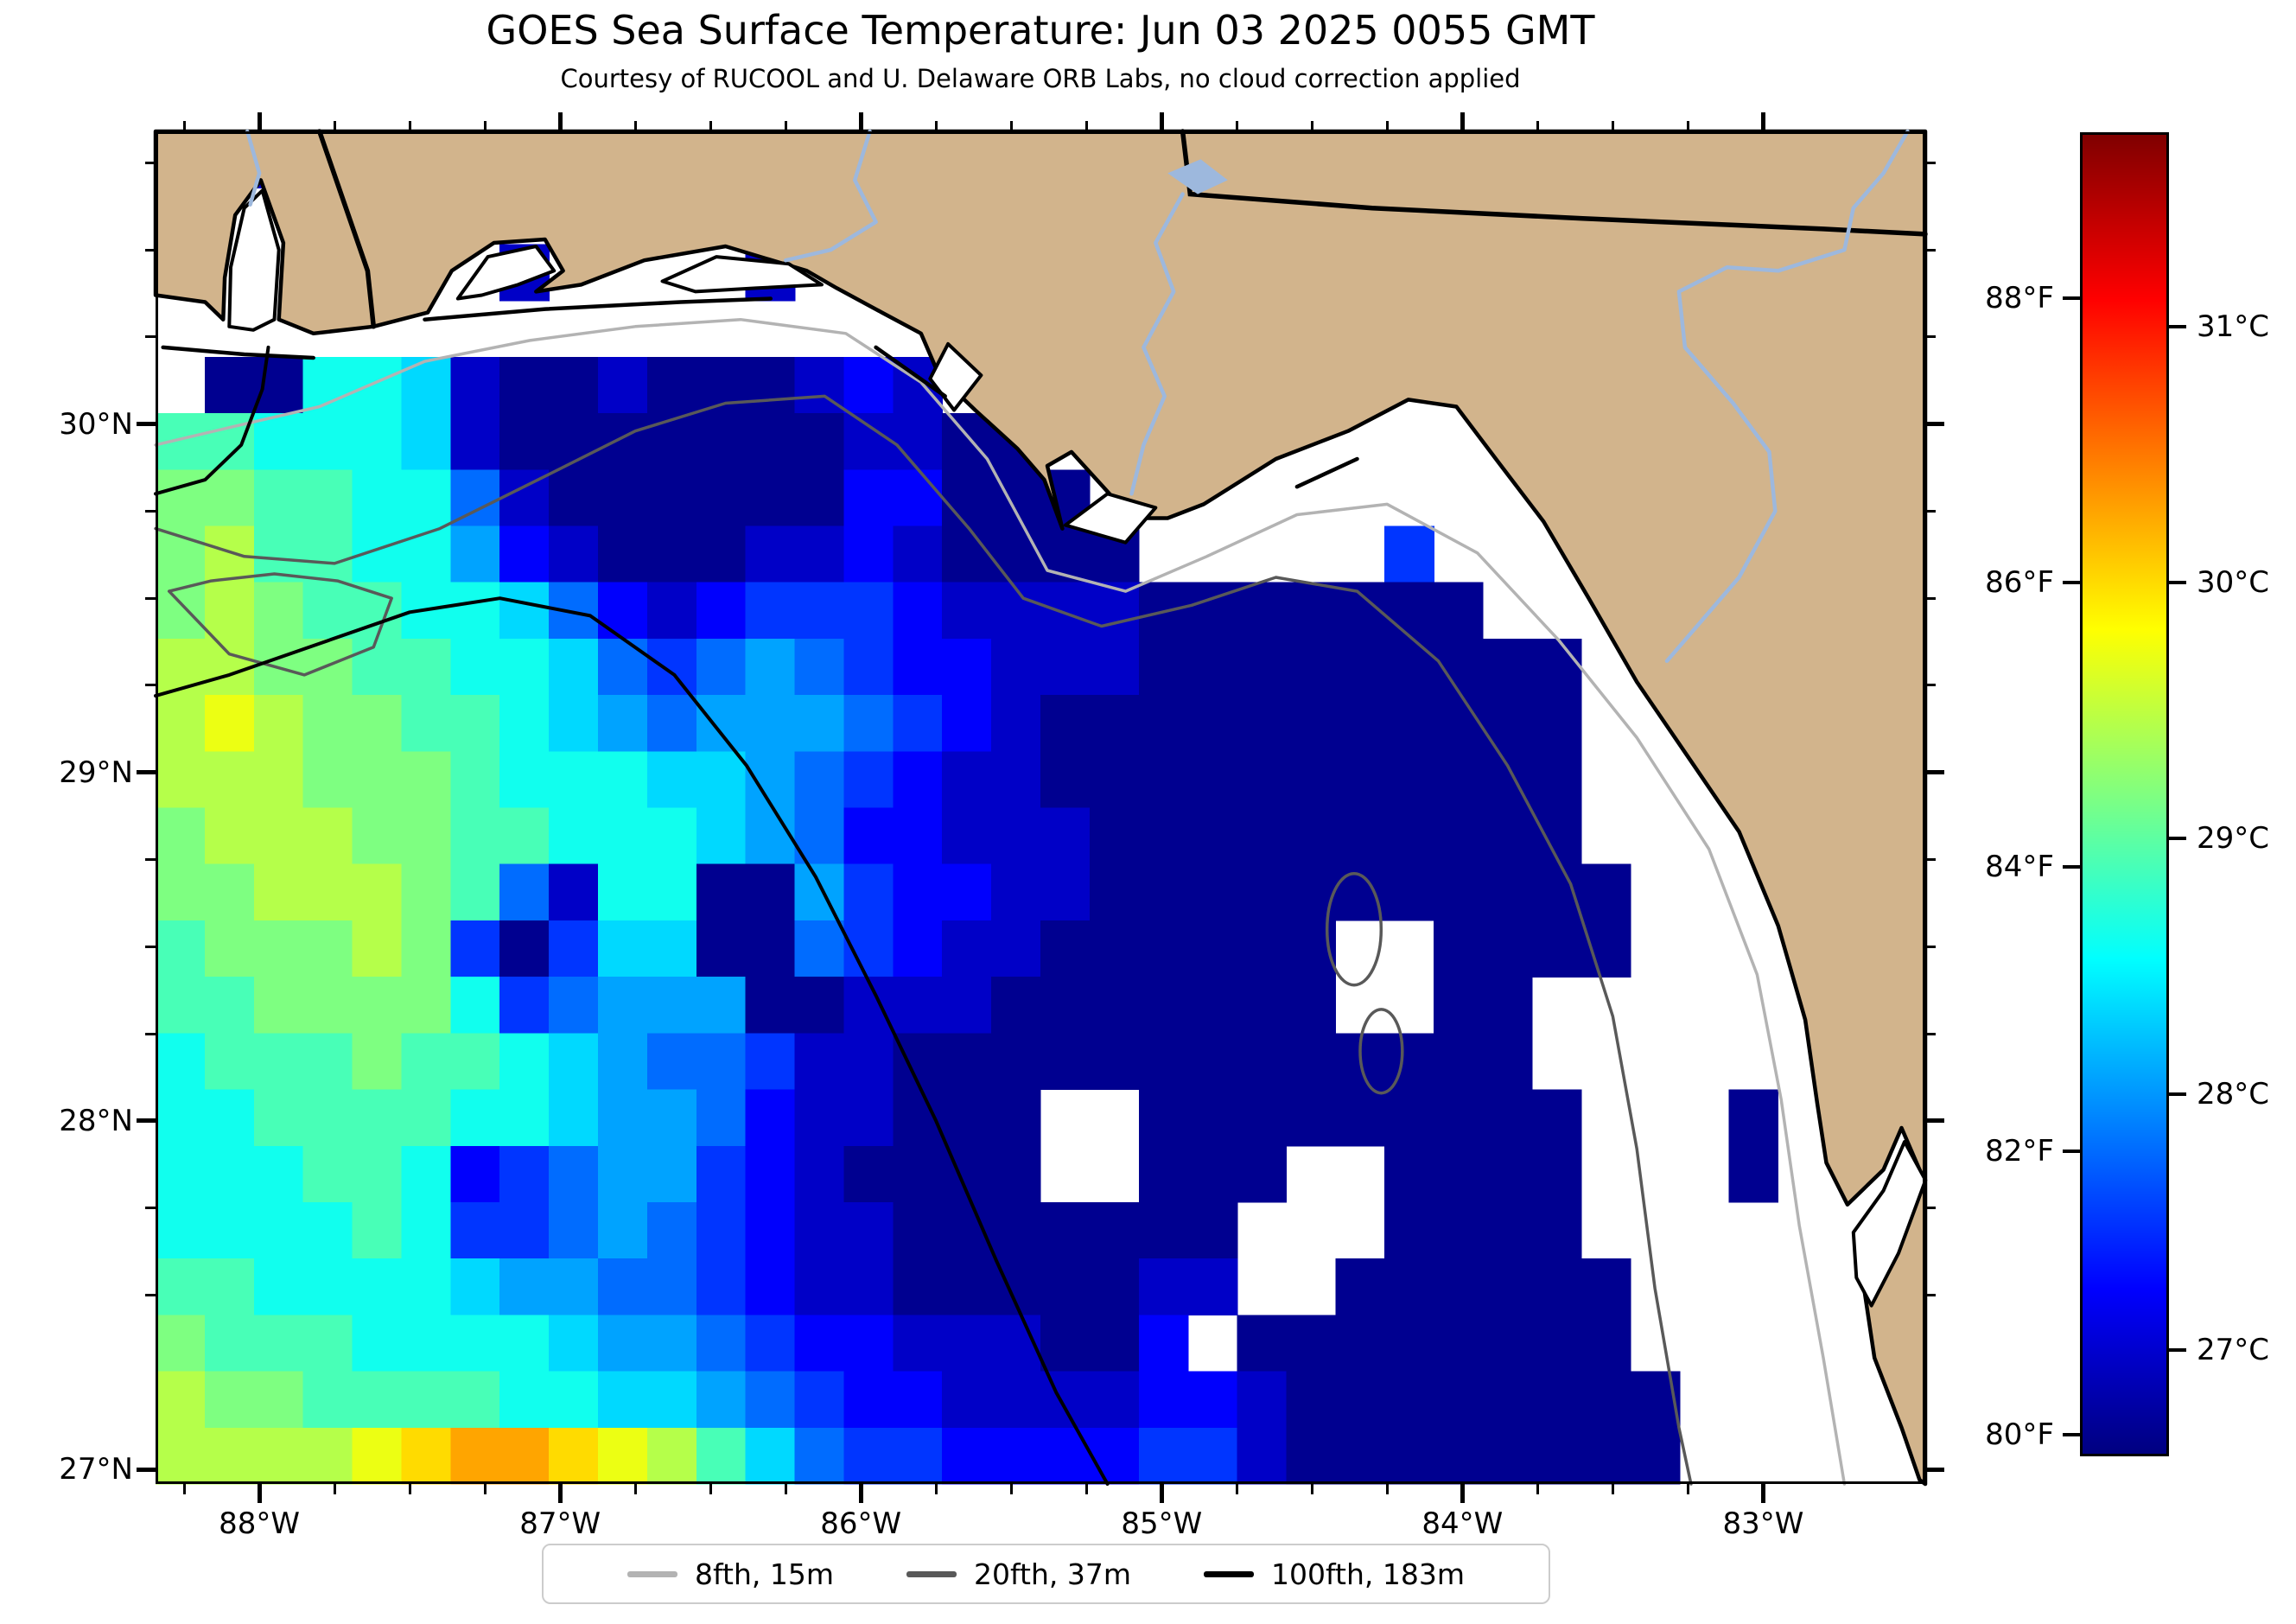 This screenshot has height=1624, width=2296. I want to click on depth-contour-legend: 8fth, 15m 20fth, 37m 100fth, 183m, so click(1046, 1574).